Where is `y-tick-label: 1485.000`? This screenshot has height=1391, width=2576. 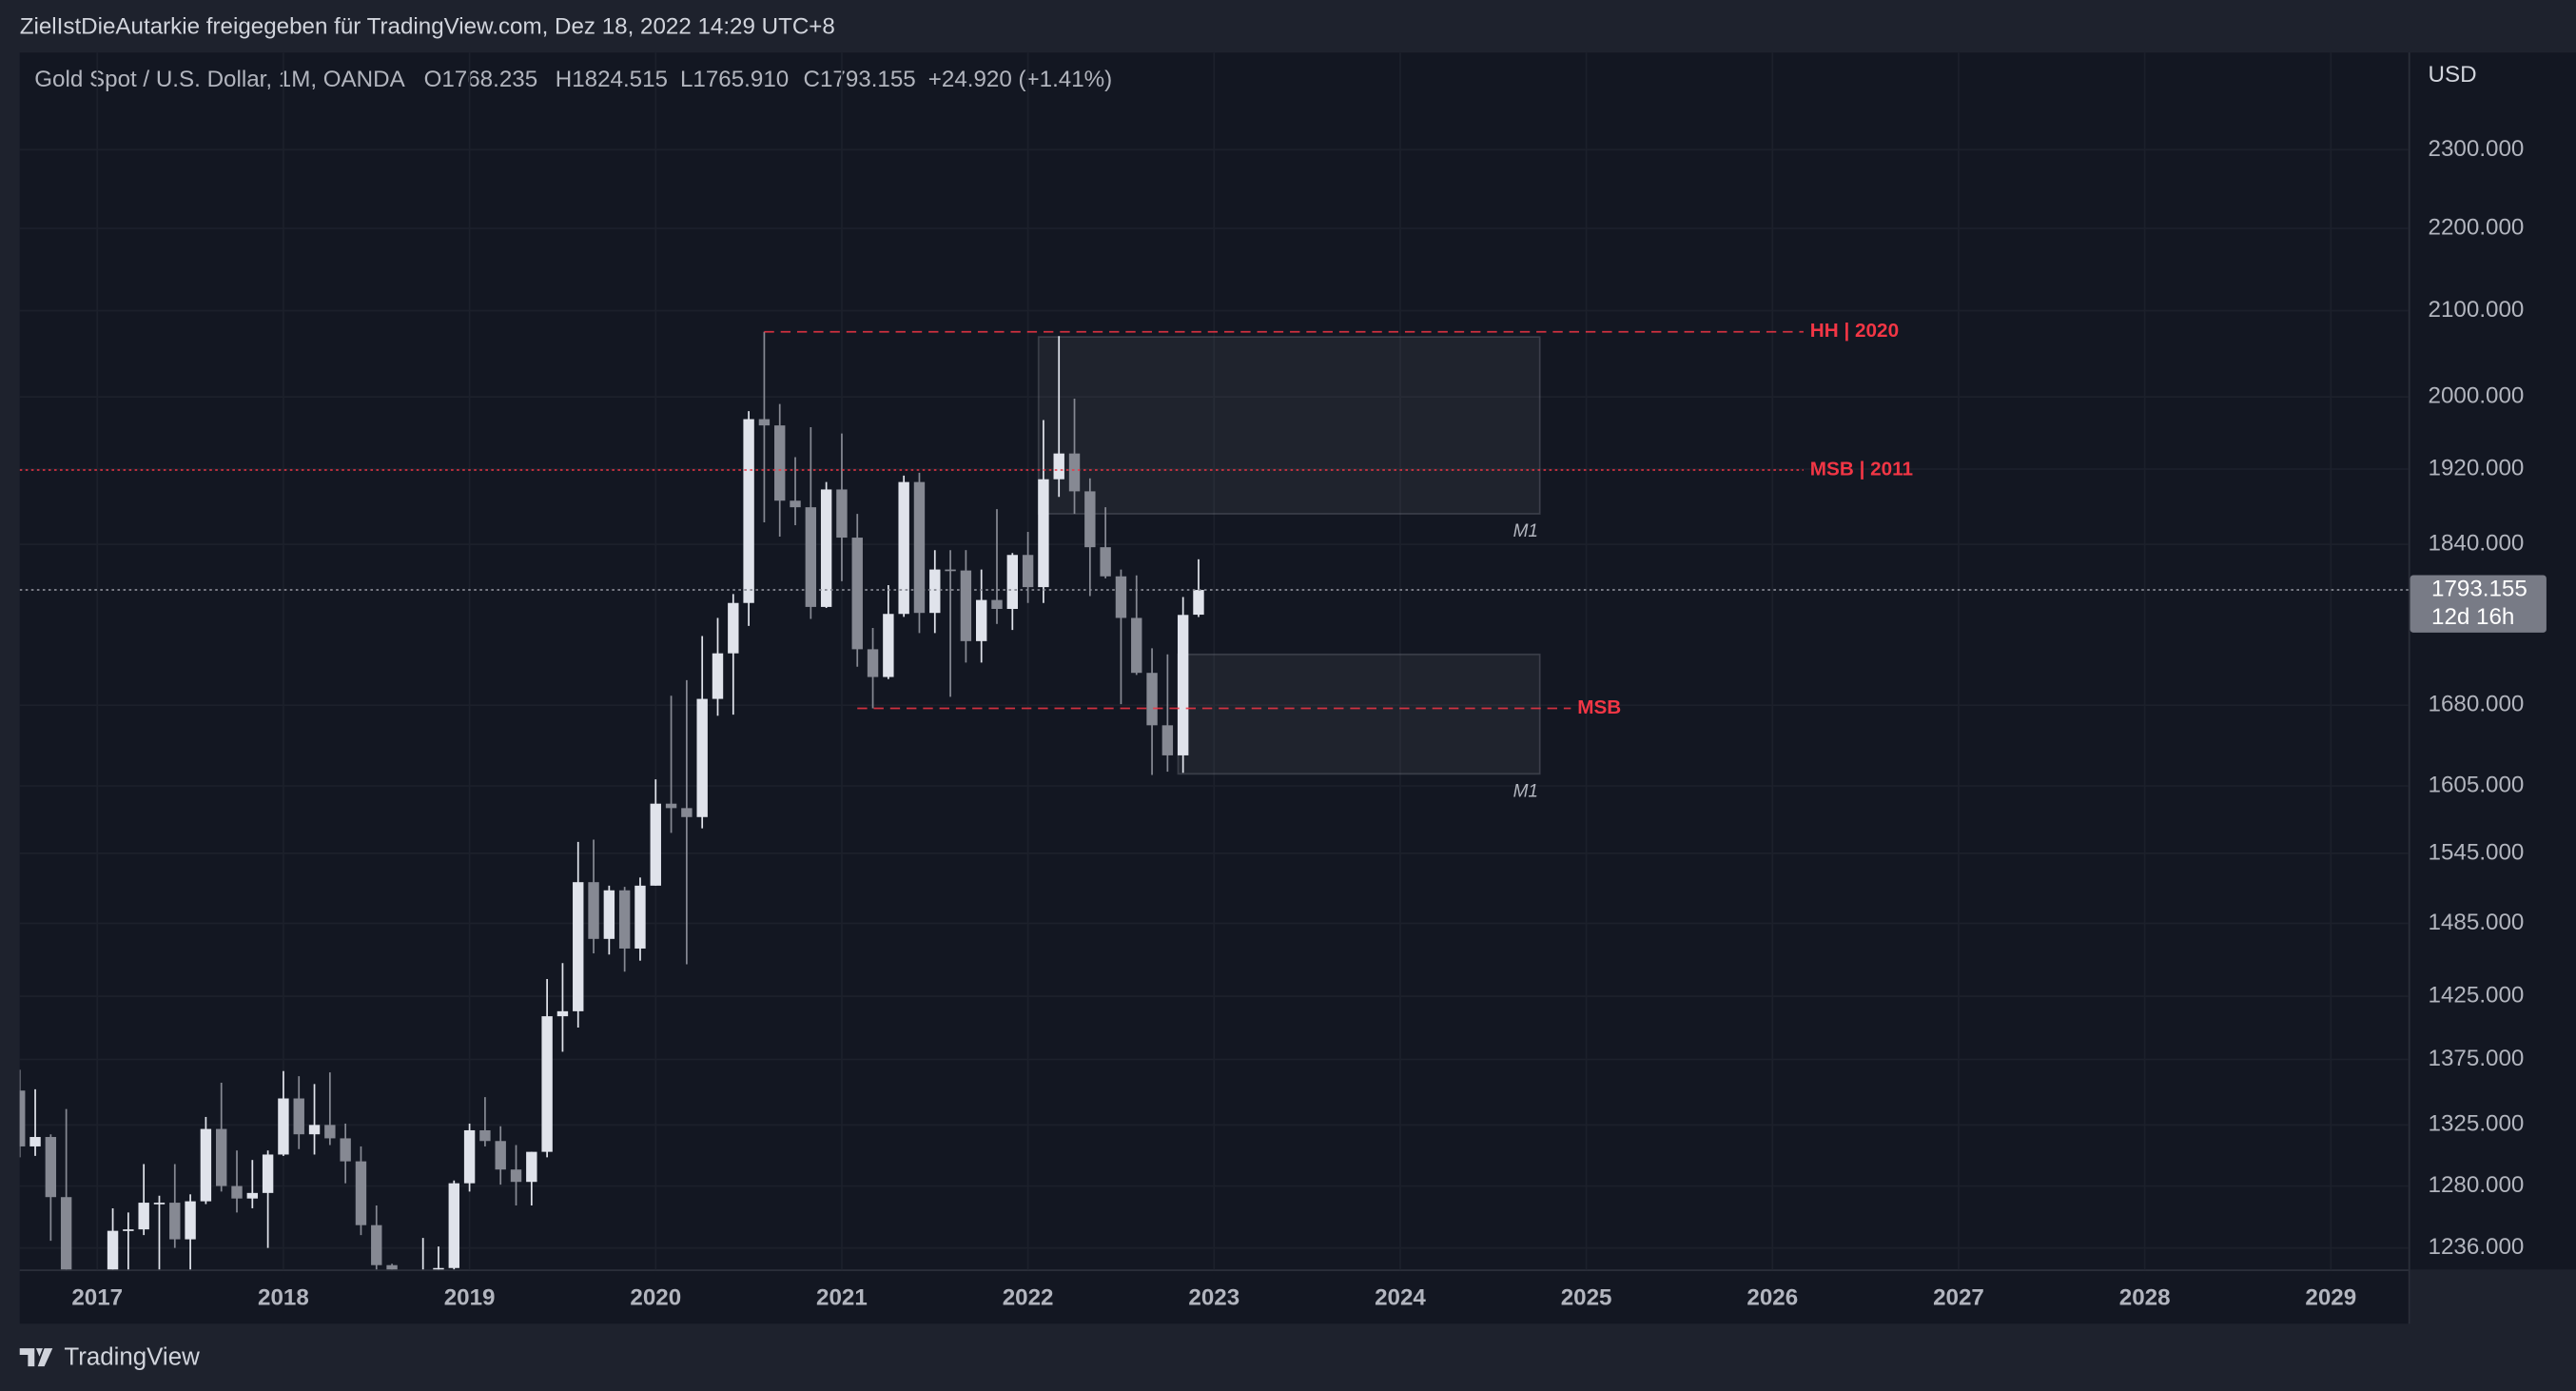 y-tick-label: 1485.000 is located at coordinates (2477, 922).